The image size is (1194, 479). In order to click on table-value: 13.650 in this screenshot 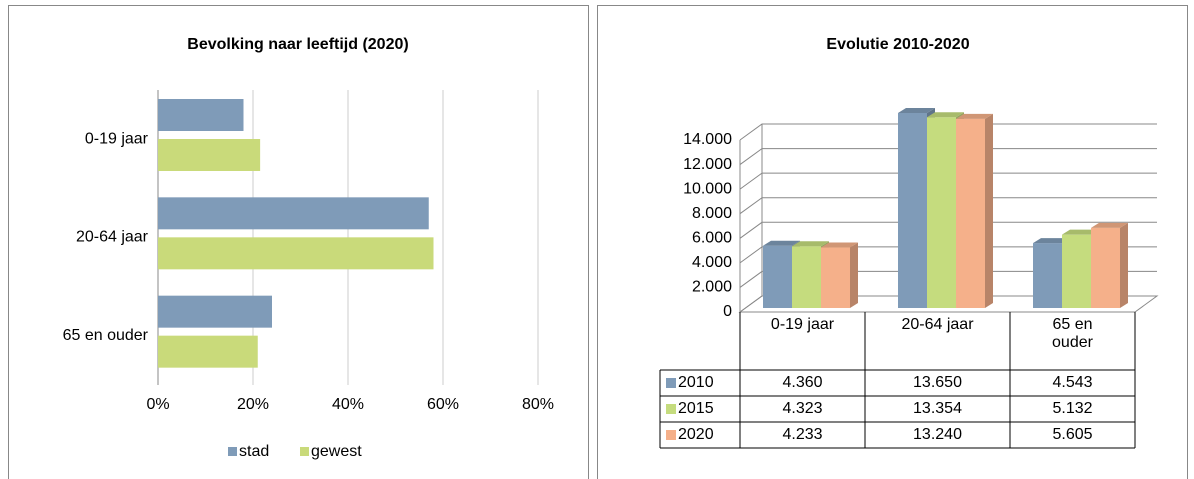, I will do `click(937, 382)`.